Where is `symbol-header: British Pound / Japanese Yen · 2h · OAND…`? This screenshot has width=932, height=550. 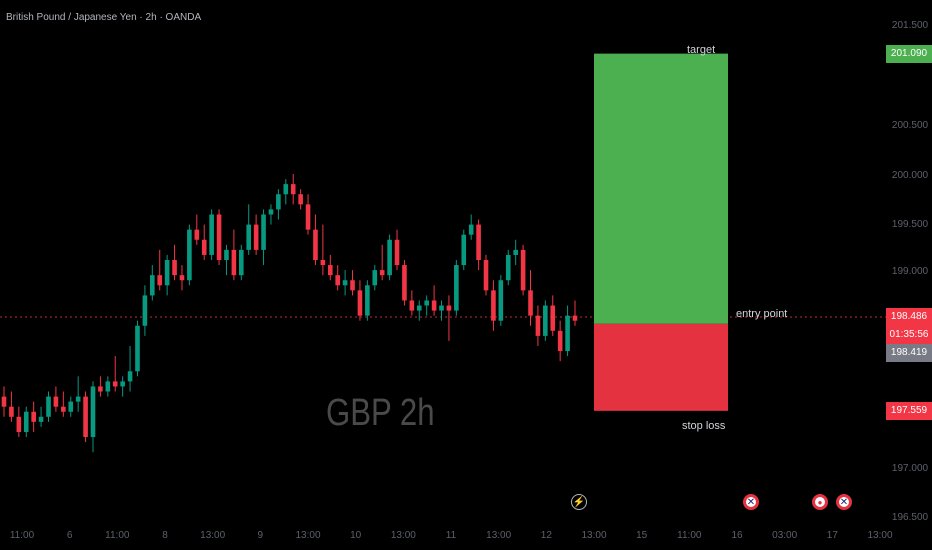
symbol-header: British Pound / Japanese Yen · 2h · OAND… is located at coordinates (104, 17).